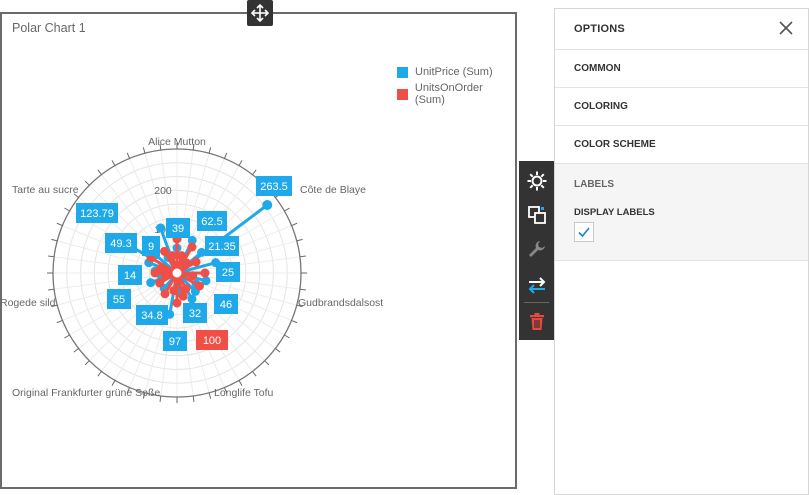 The height and width of the screenshot is (495, 809). I want to click on options-title: OPTIONS, so click(599, 29).